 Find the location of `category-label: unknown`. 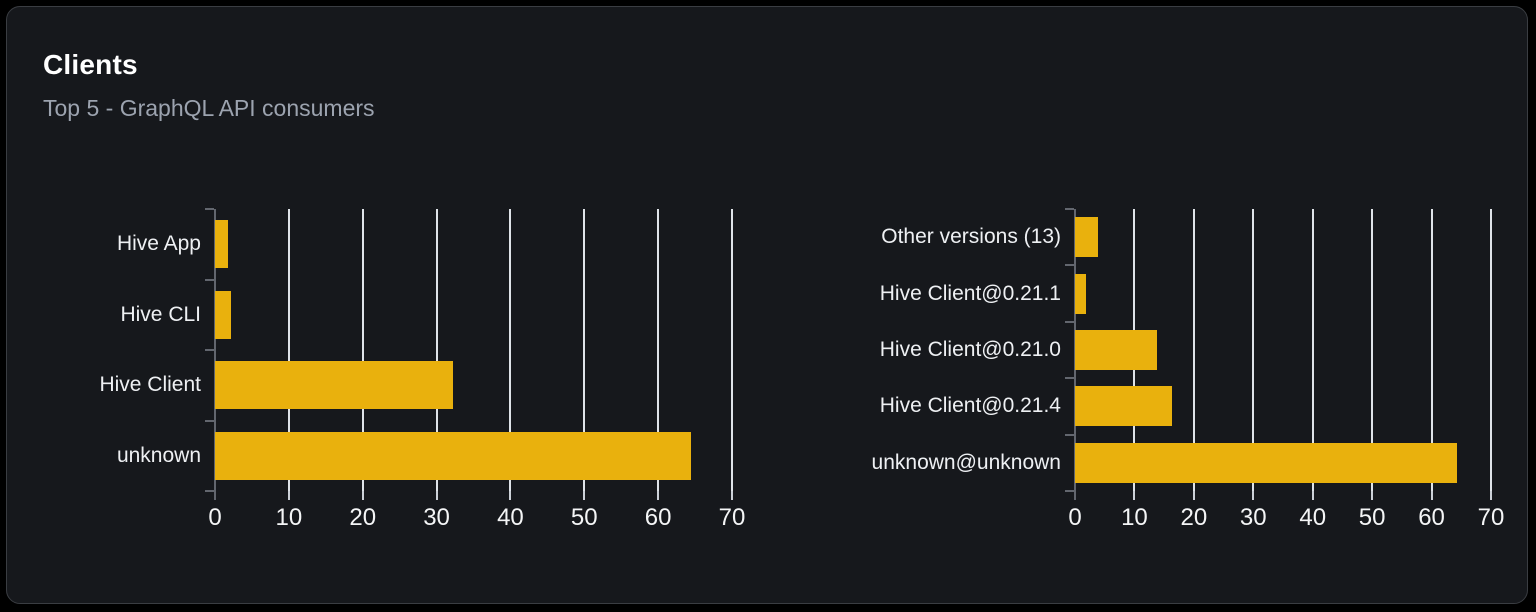

category-label: unknown is located at coordinates (158, 455).